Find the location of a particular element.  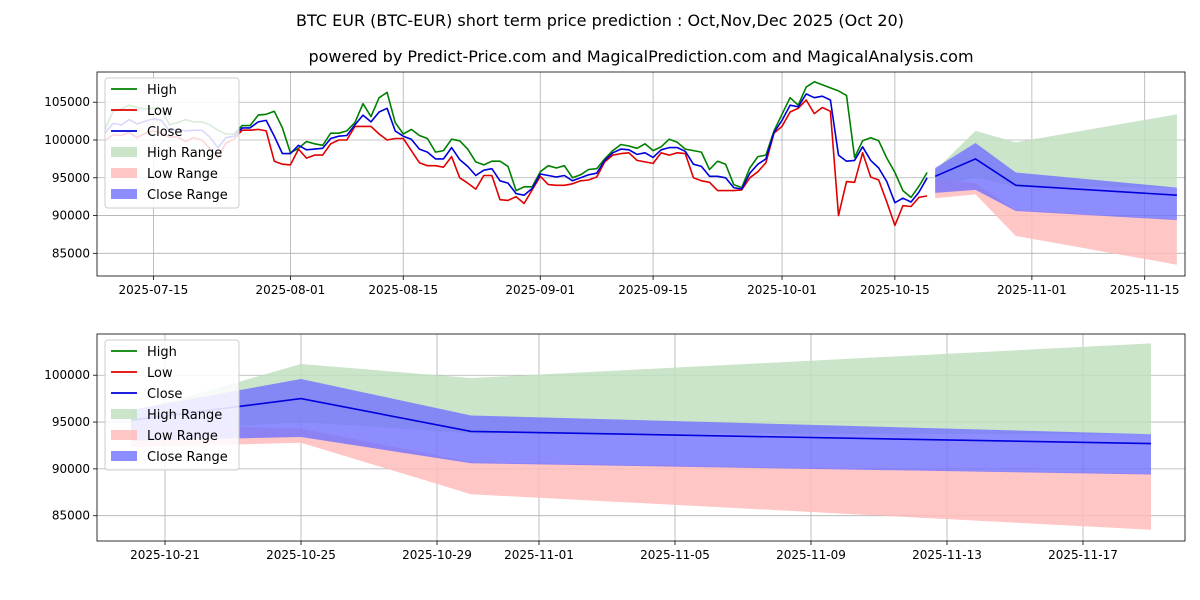

bottom-close-range-band is located at coordinates (641, 427).